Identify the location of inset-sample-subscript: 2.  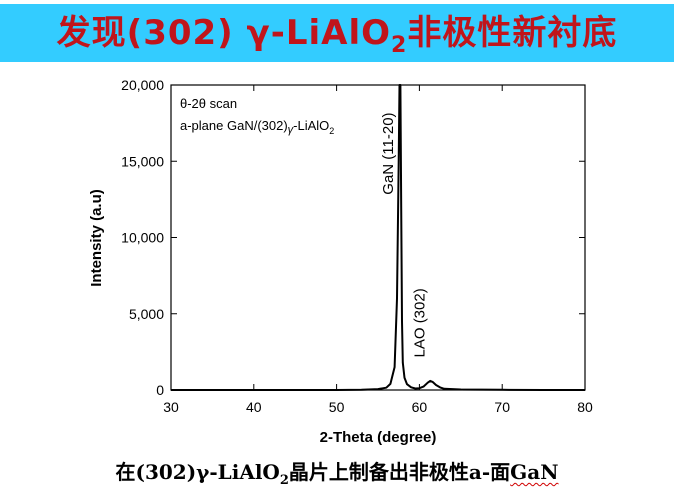
(331, 131).